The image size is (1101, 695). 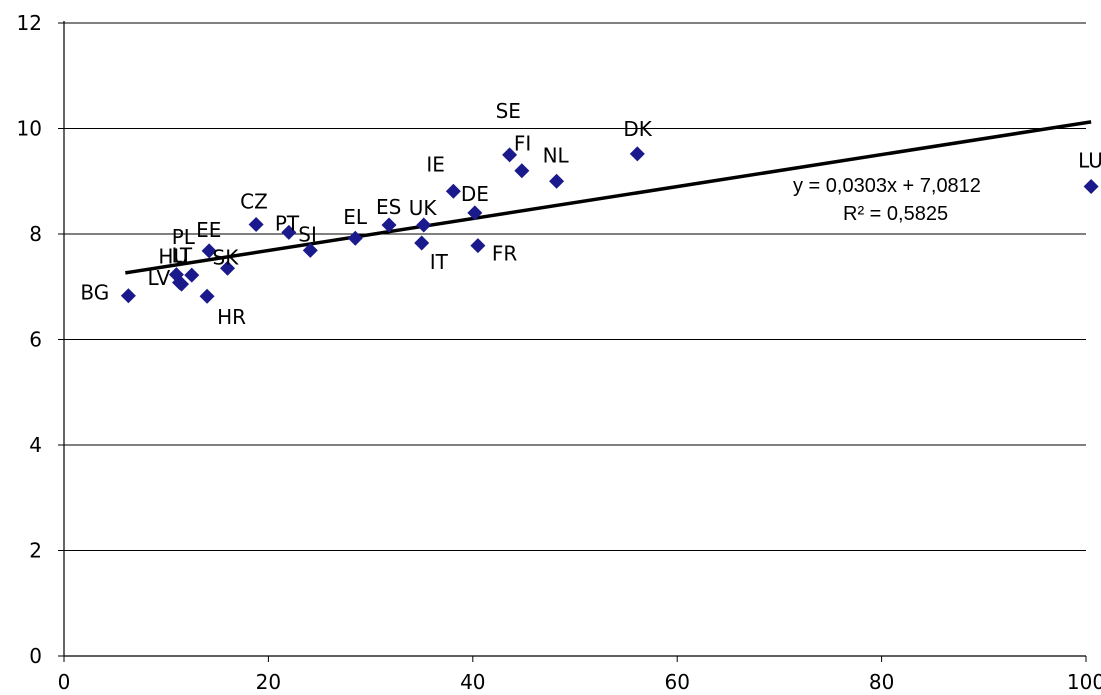 What do you see at coordinates (887, 186) in the screenshot?
I see `equation-label: y = 0,0303x + 7,0812` at bounding box center [887, 186].